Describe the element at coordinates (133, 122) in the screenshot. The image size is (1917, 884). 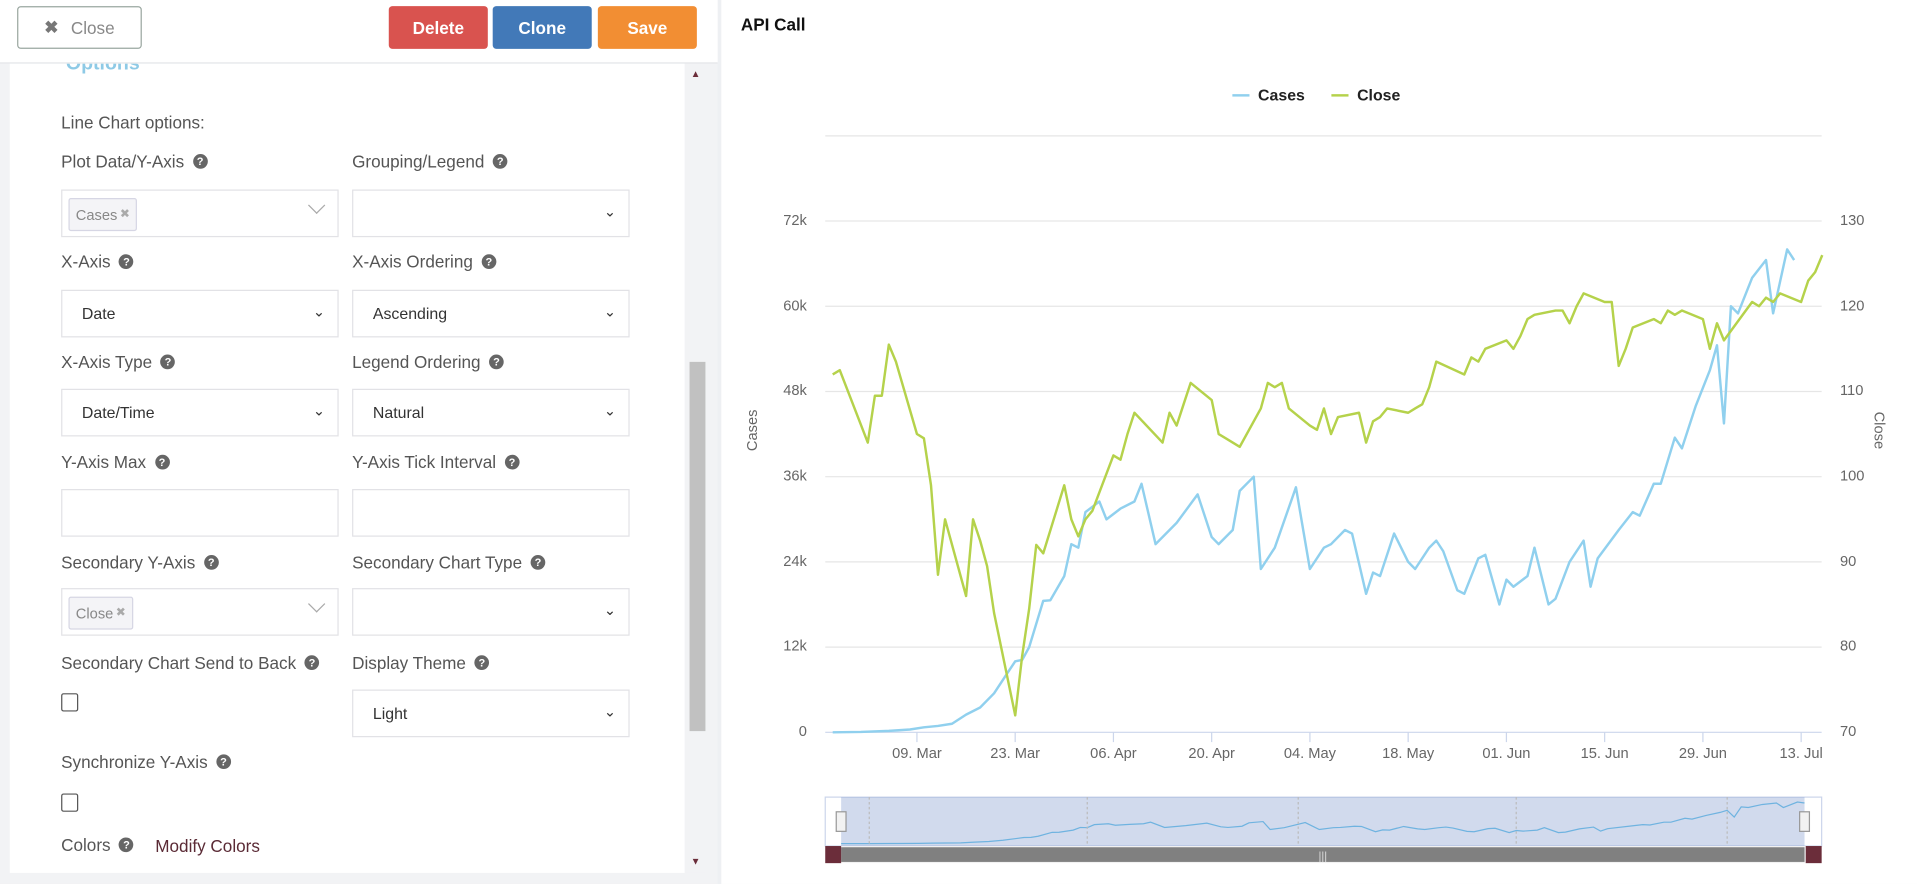
I see `line-chart-options-heading: Line Chart options:` at that location.